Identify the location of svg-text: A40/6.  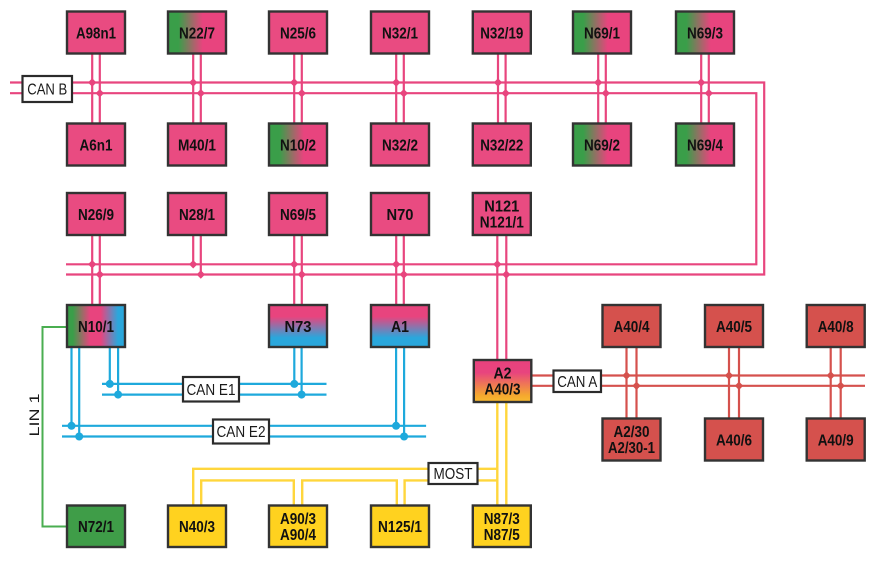
(734, 440).